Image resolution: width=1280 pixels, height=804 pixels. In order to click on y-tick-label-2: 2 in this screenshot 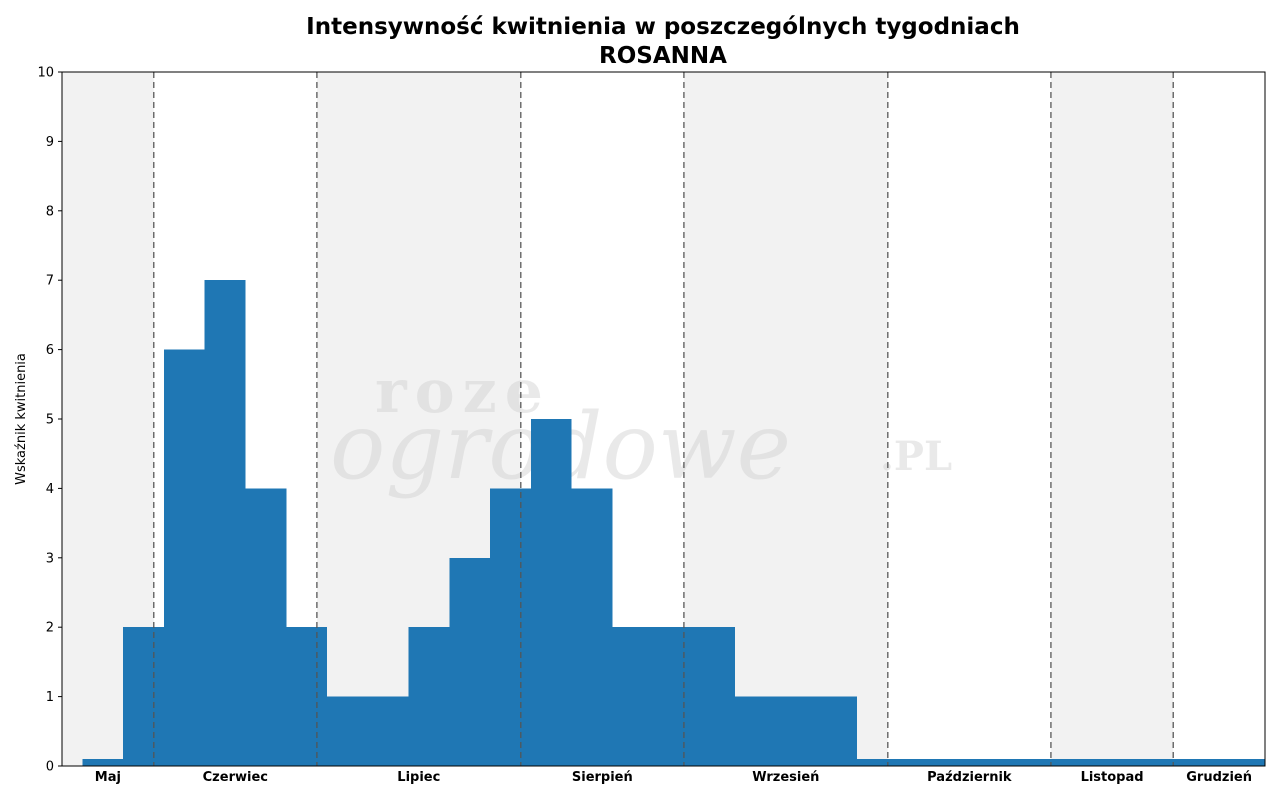, I will do `click(50, 628)`.